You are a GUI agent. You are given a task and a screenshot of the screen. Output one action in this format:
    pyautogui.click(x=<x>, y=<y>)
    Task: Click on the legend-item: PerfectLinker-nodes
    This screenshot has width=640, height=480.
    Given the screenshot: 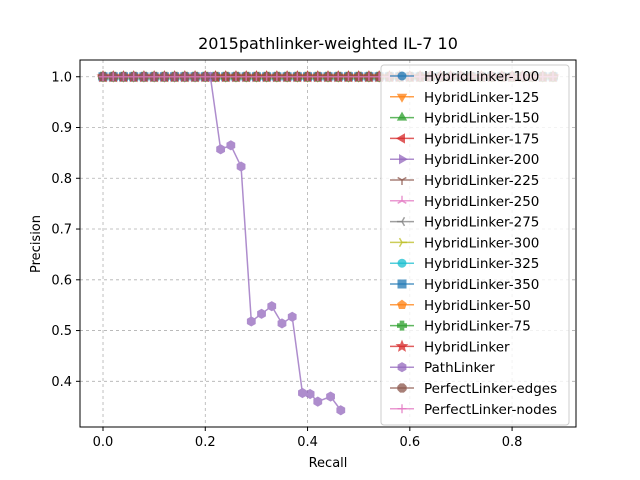 What is the action you would take?
    pyautogui.click(x=473, y=410)
    